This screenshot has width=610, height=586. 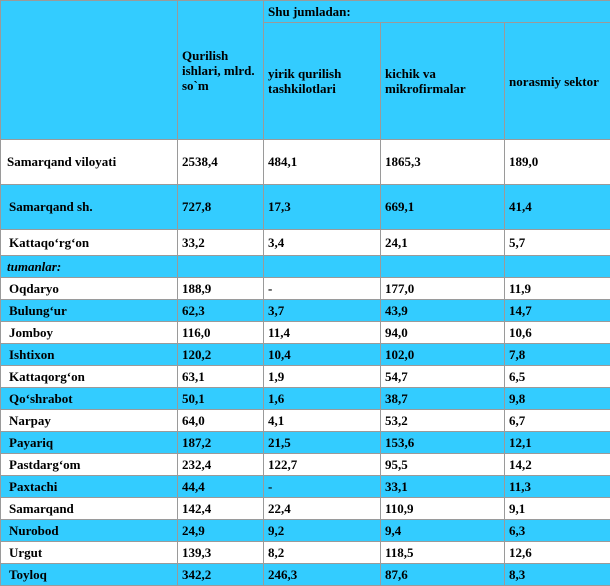 I want to click on cell-large: 21,5, so click(x=322, y=443).